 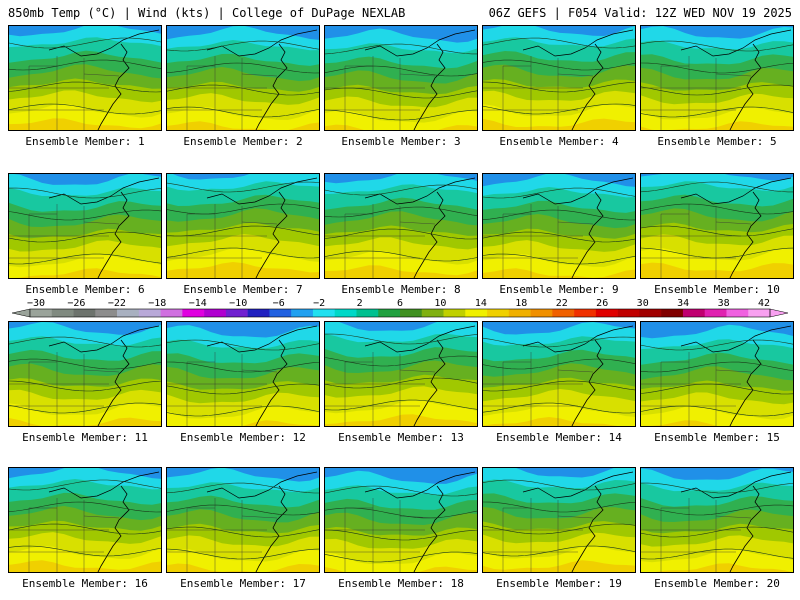 What do you see at coordinates (717, 141) in the screenshot?
I see `ensemble-member-label: Ensemble Member: 5` at bounding box center [717, 141].